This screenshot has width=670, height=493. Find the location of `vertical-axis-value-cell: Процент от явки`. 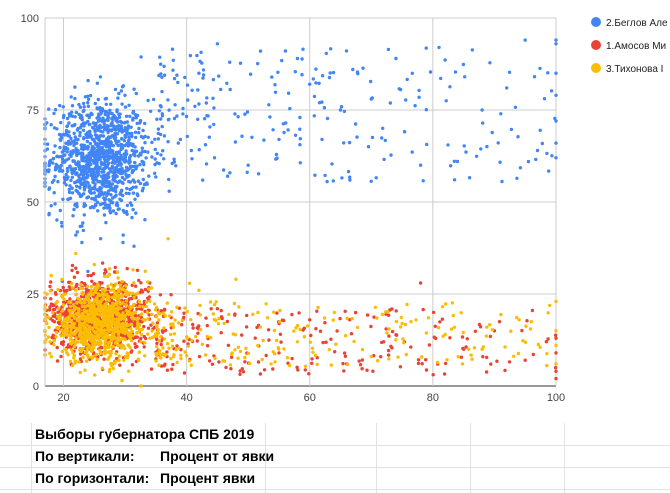

vertical-axis-value-cell: Процент от явки is located at coordinates (217, 456).